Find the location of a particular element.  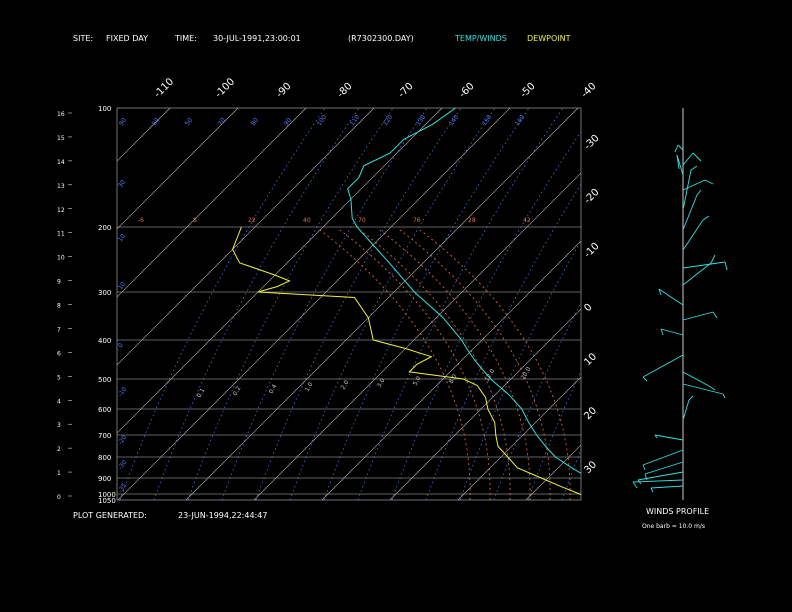

height-tick-label: 13 is located at coordinates (61, 186).